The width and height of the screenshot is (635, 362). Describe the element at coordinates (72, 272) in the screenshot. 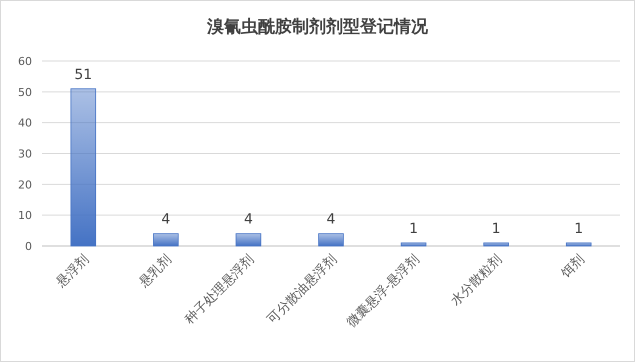

I see `x-tick-label: 悬浮剂` at that location.